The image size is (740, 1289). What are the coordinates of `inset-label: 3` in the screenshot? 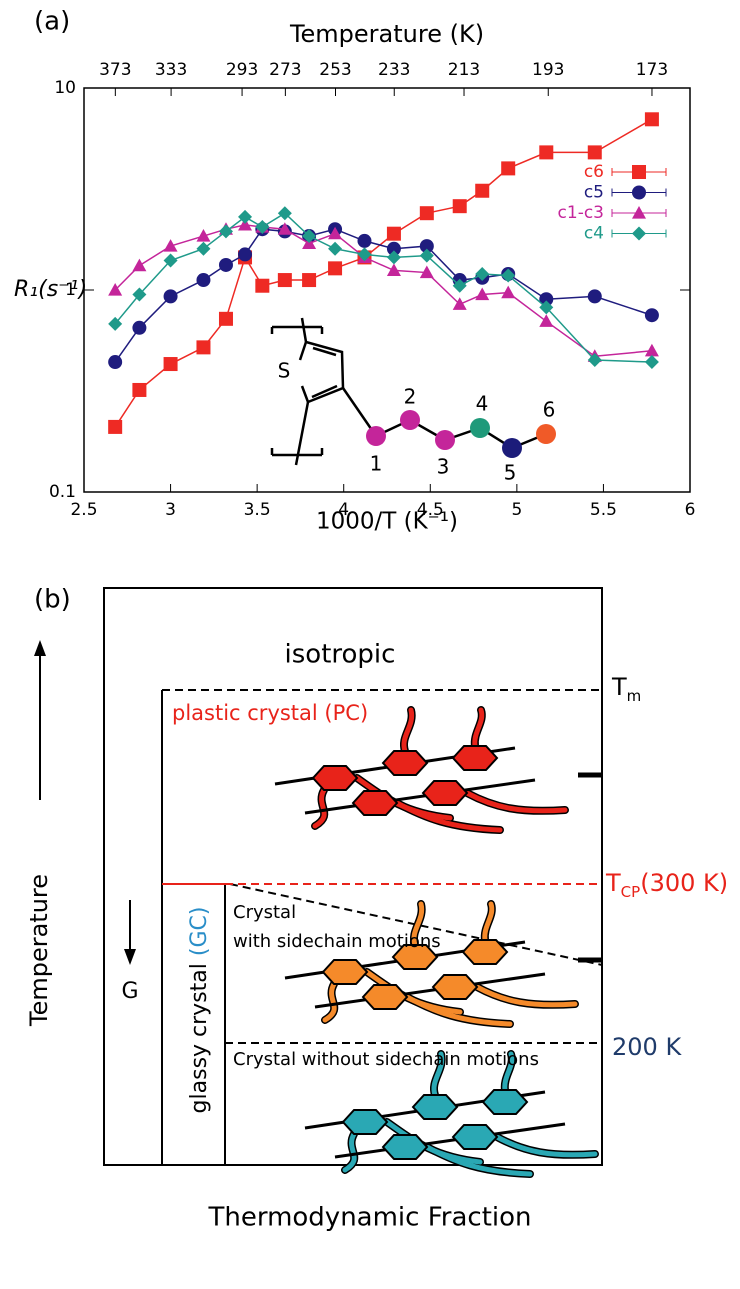 It's located at (443, 467).